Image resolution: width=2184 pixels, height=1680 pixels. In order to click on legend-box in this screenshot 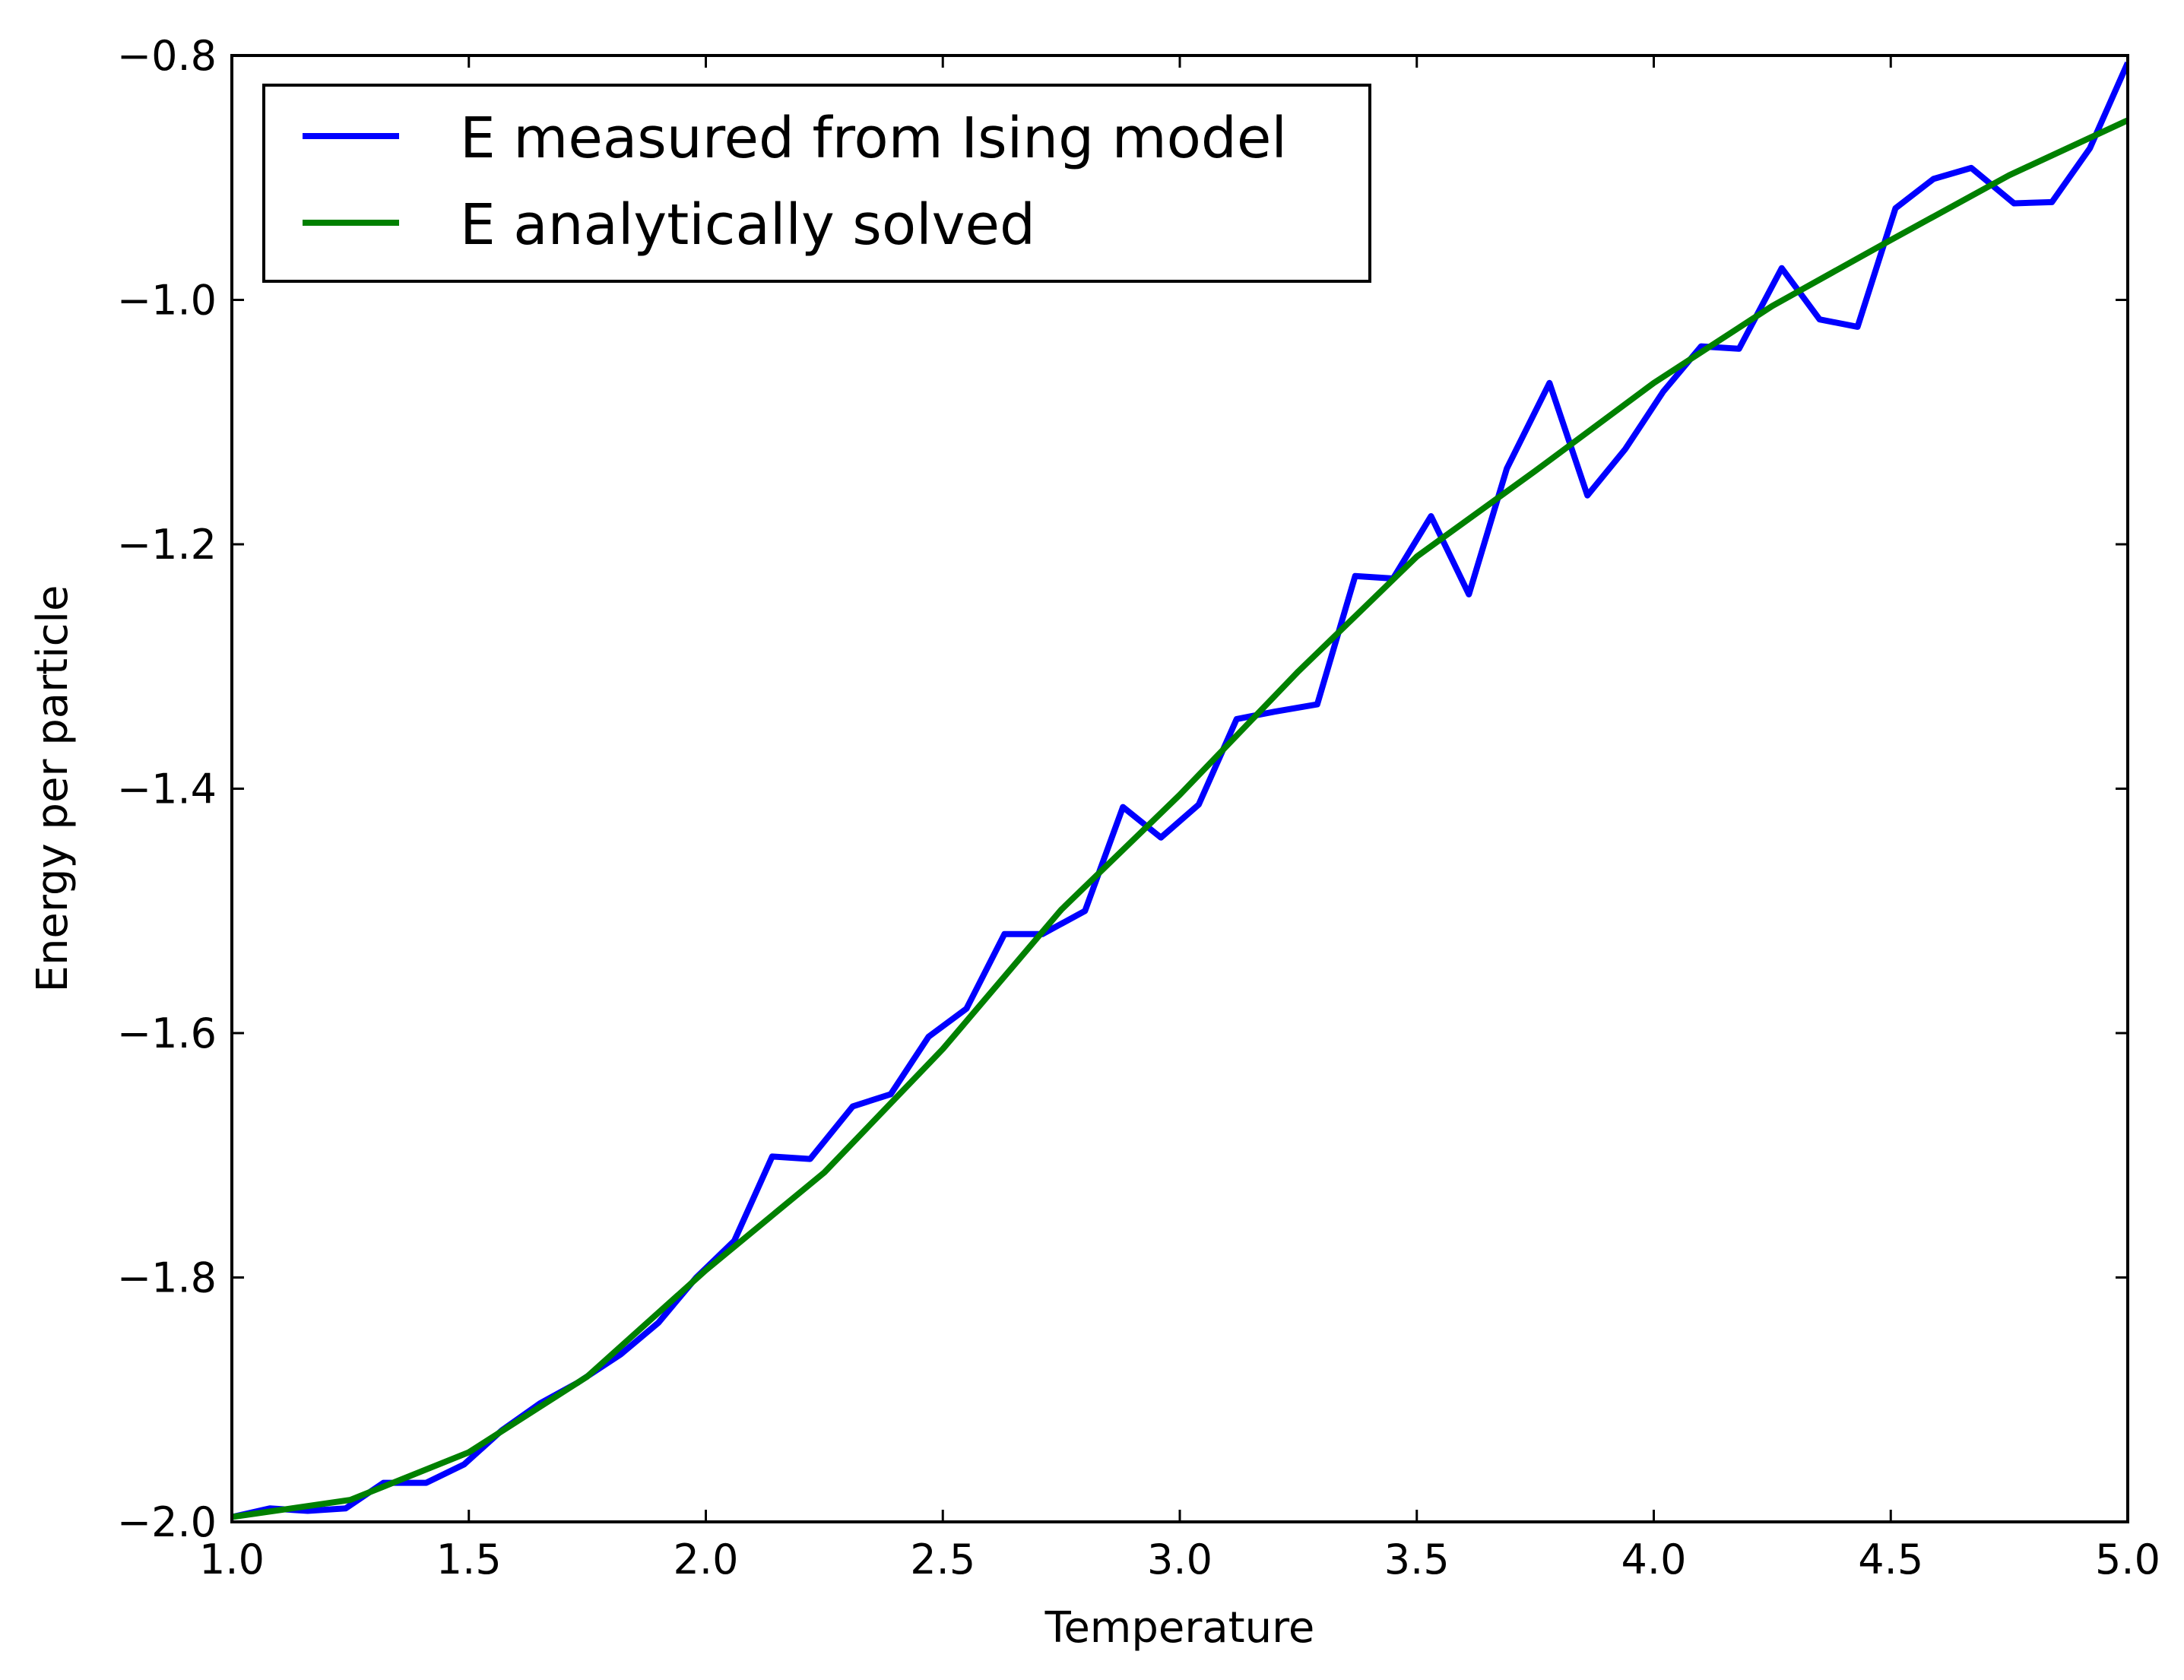, I will do `click(816, 183)`.